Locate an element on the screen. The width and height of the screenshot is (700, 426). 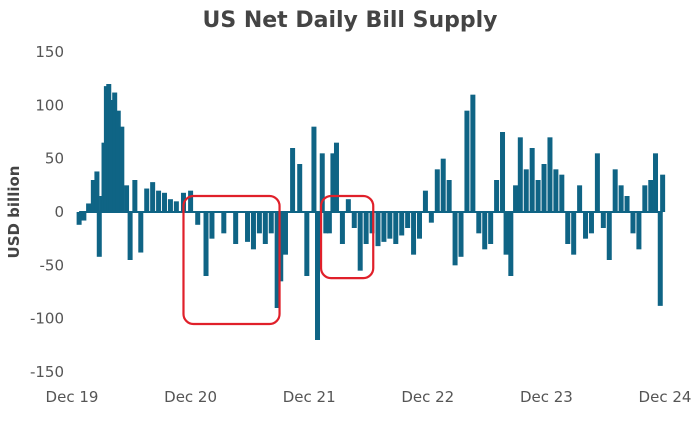
y-tick-label: -100 is located at coordinates (47, 319).